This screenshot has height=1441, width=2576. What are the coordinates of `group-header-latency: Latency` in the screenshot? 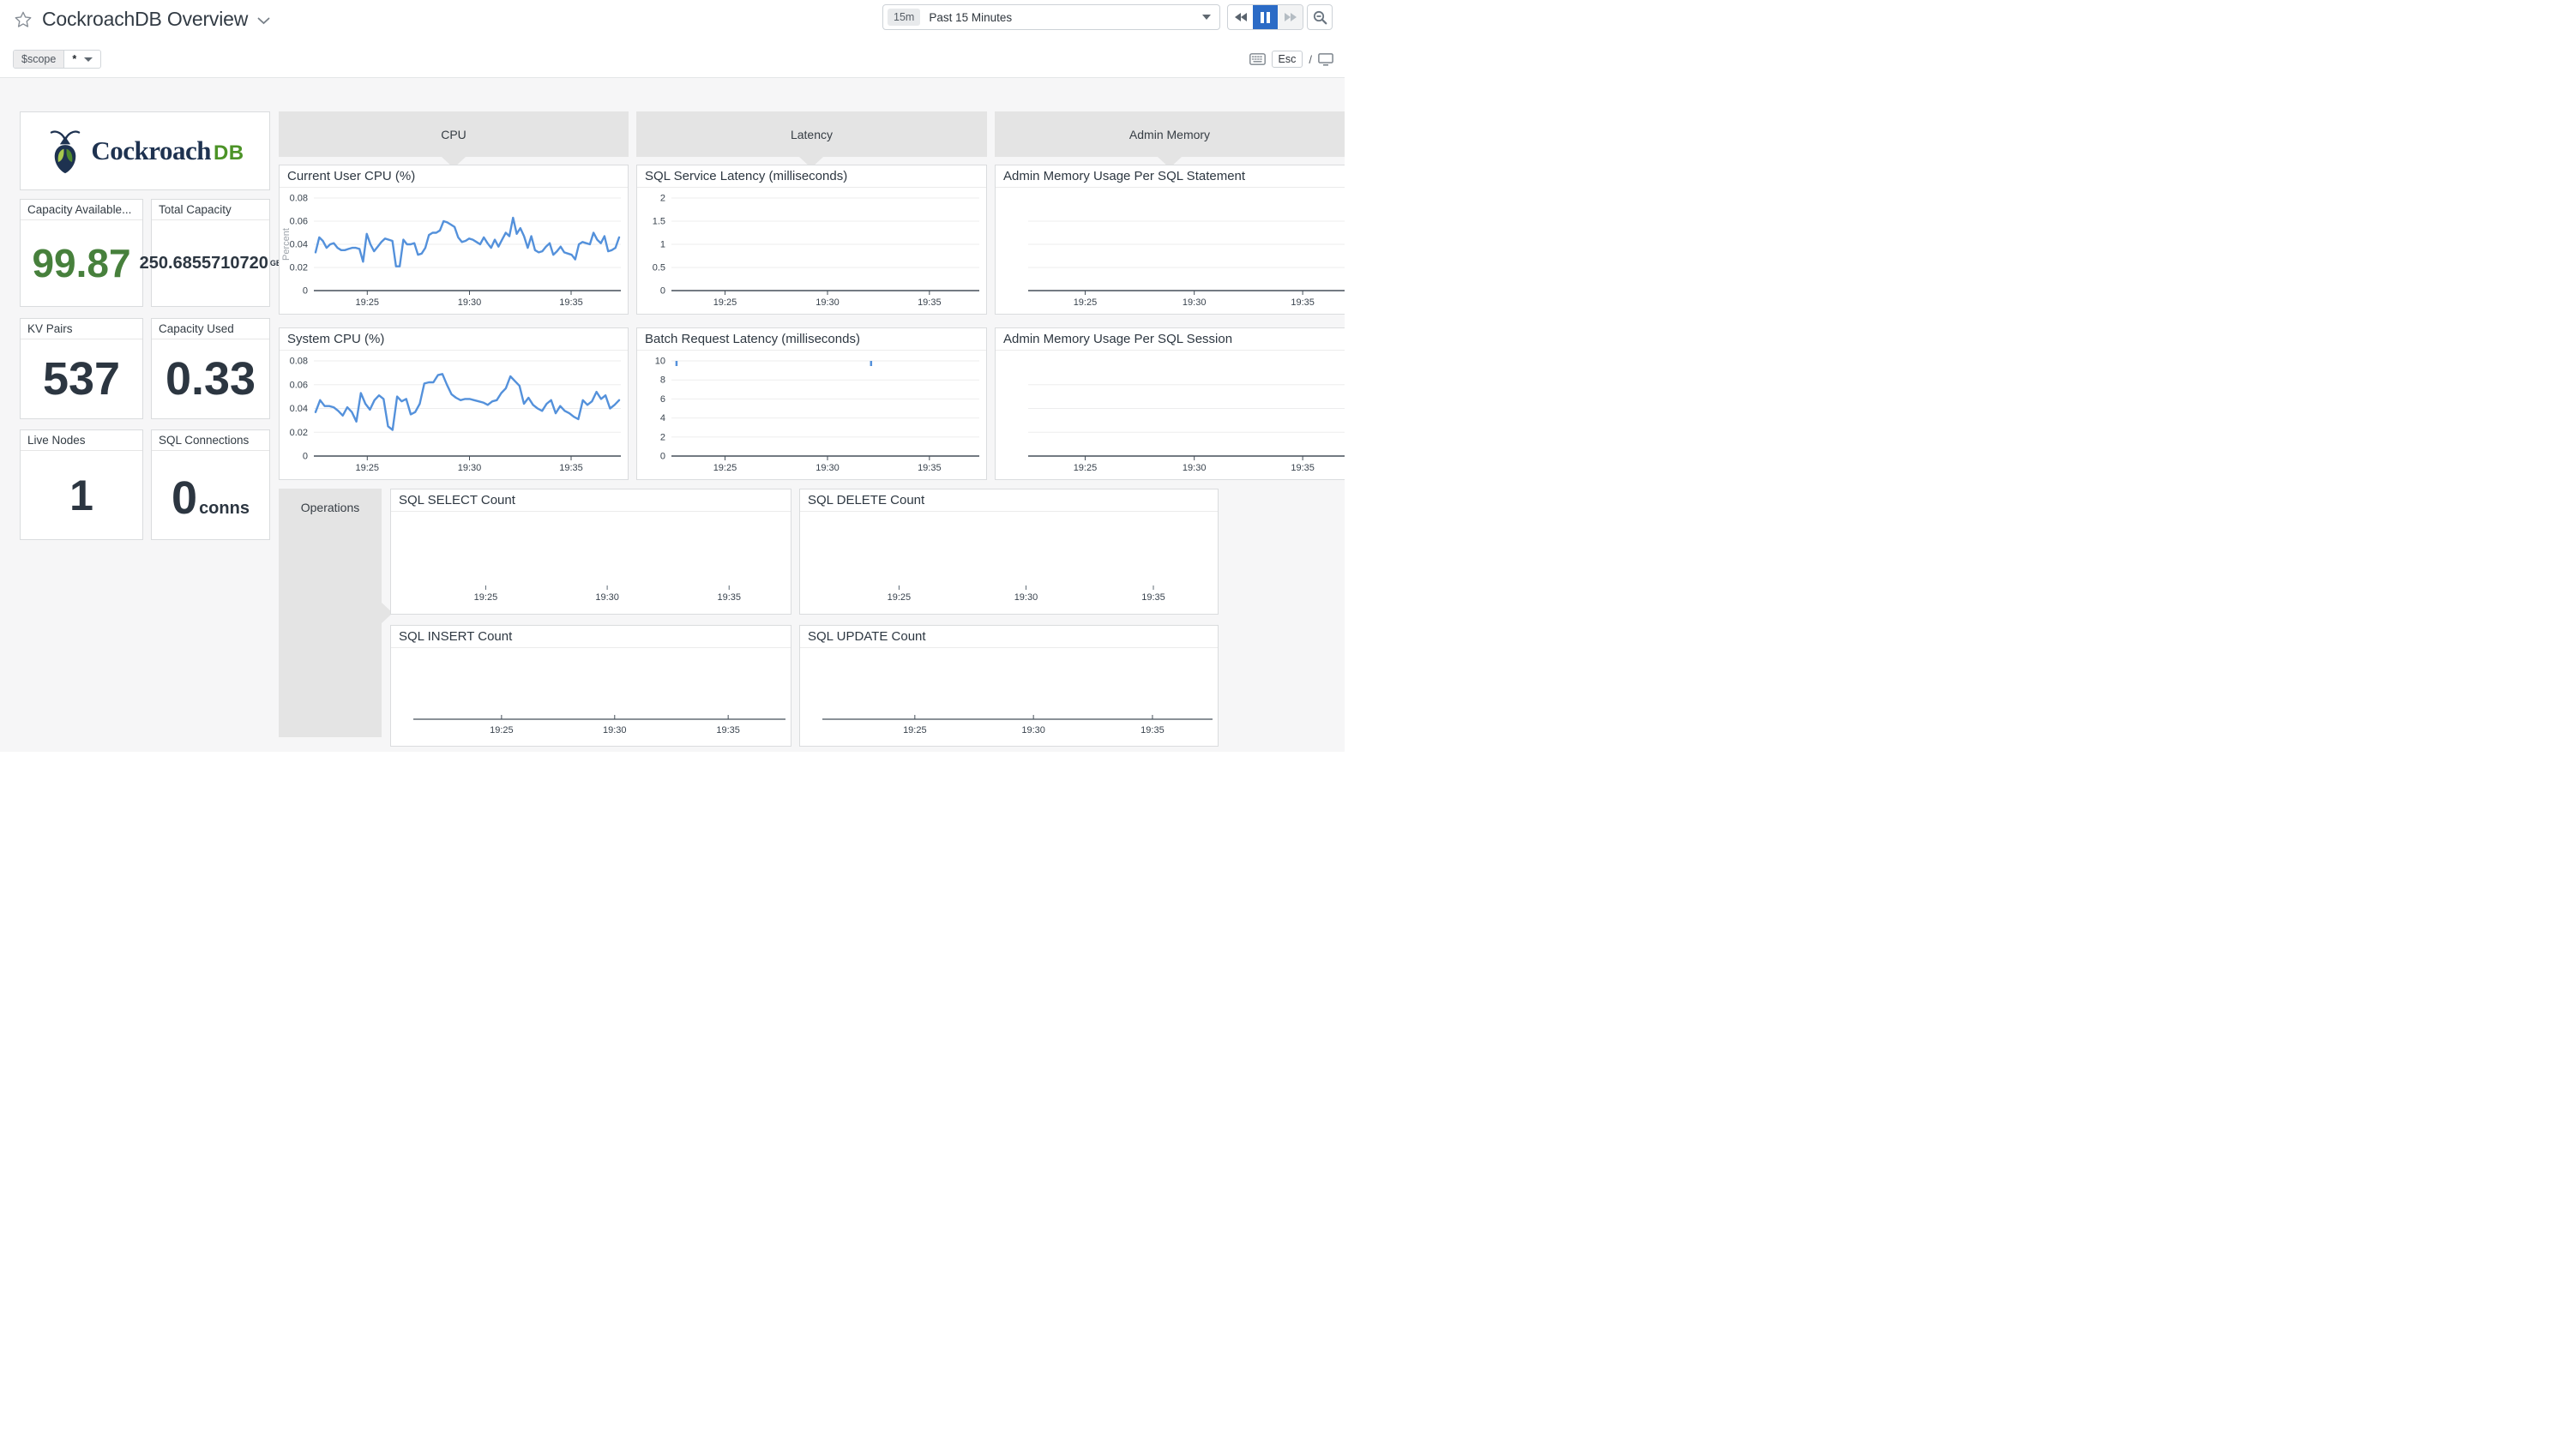 It's located at (811, 134).